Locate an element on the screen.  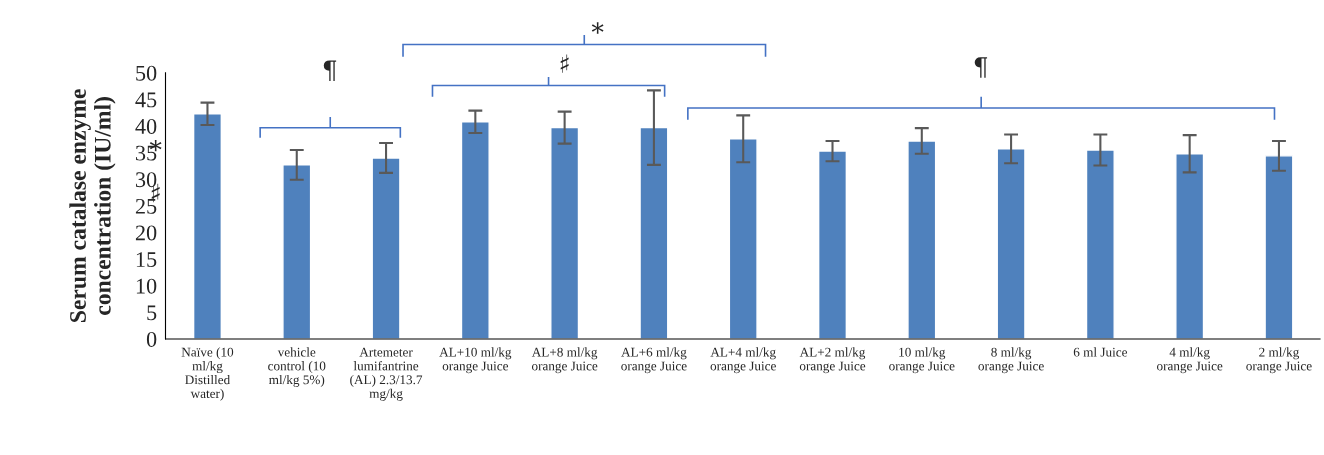
y-tick-label: 50 is located at coordinates (146, 73).